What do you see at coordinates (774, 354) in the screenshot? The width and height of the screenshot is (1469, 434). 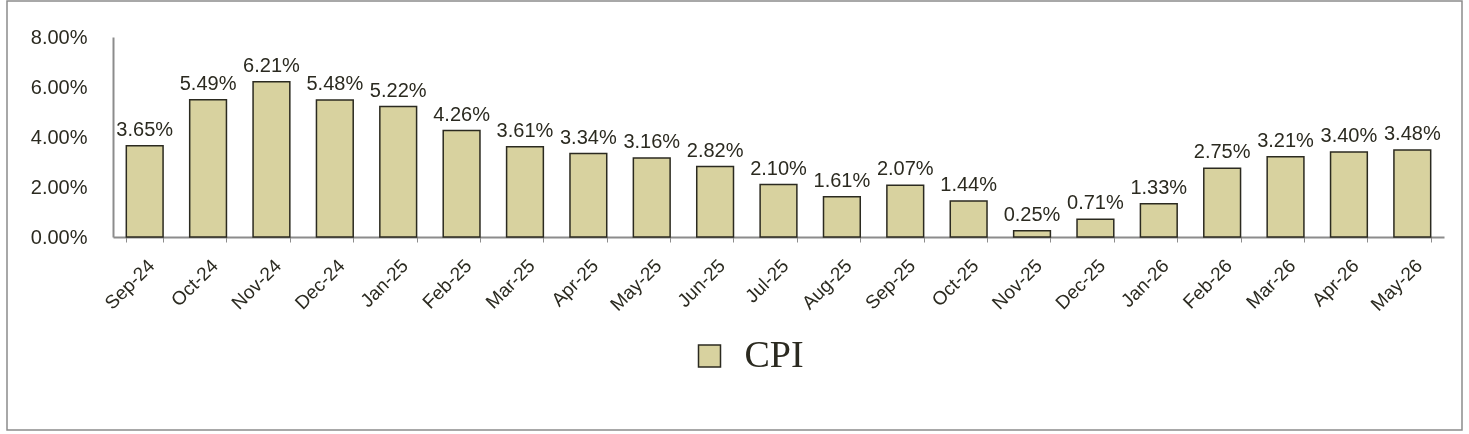 I see `legend-label: CPI` at bounding box center [774, 354].